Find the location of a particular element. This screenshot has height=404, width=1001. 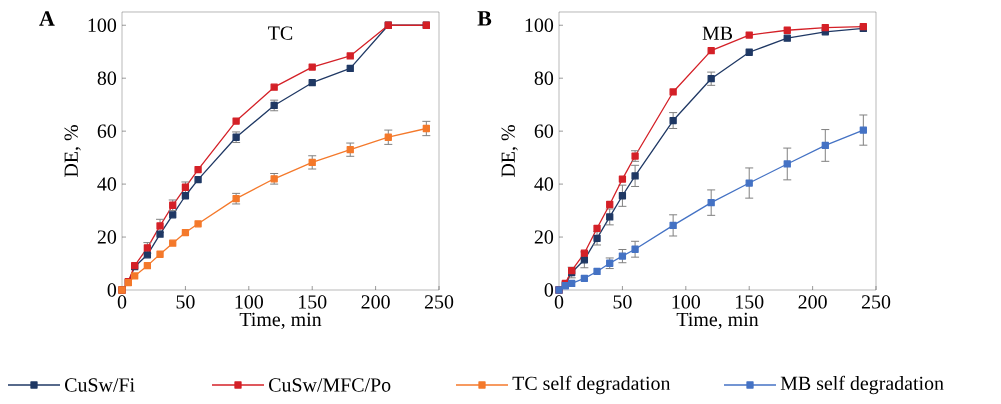

legend-label: CuSw/Fi is located at coordinates (100, 385).